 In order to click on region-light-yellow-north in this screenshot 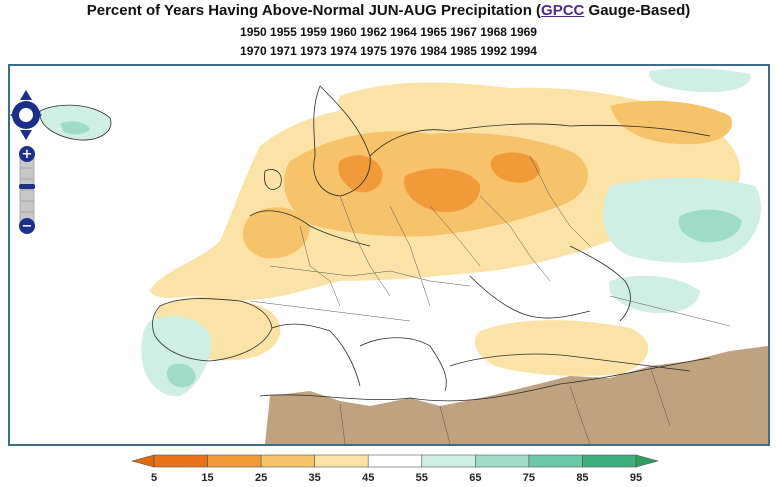, I will do `click(499, 108)`.